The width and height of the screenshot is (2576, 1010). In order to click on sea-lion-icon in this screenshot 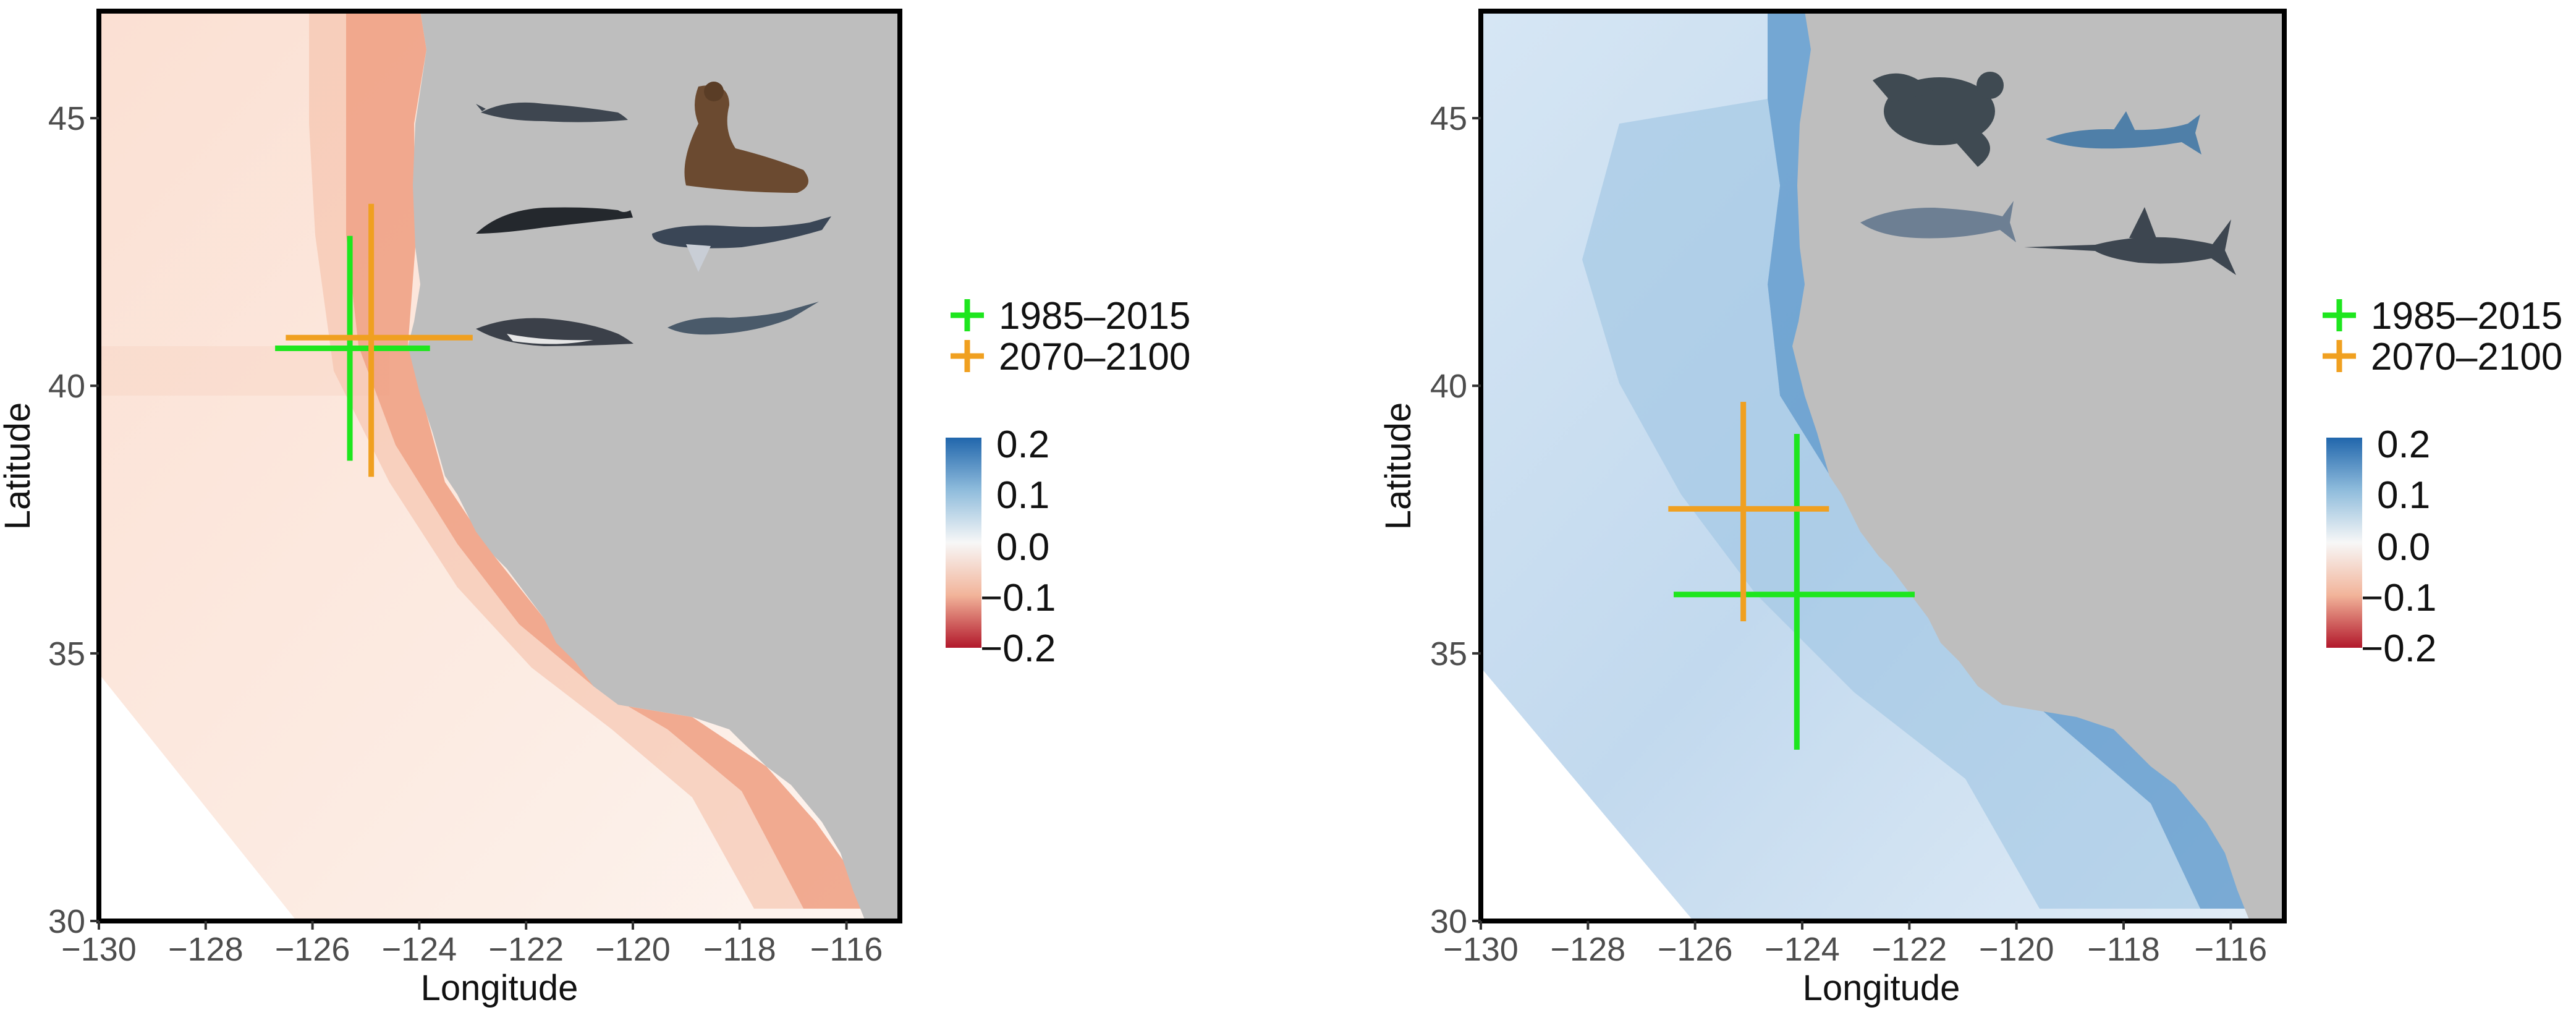, I will do `click(746, 137)`.